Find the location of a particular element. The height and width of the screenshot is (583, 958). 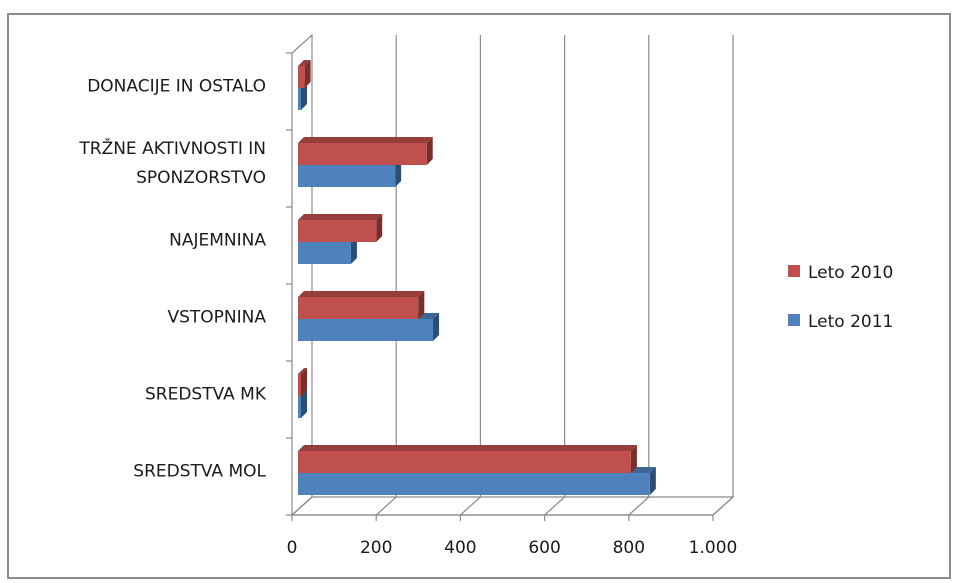

legend-label: Leto 2011 is located at coordinates (850, 322).